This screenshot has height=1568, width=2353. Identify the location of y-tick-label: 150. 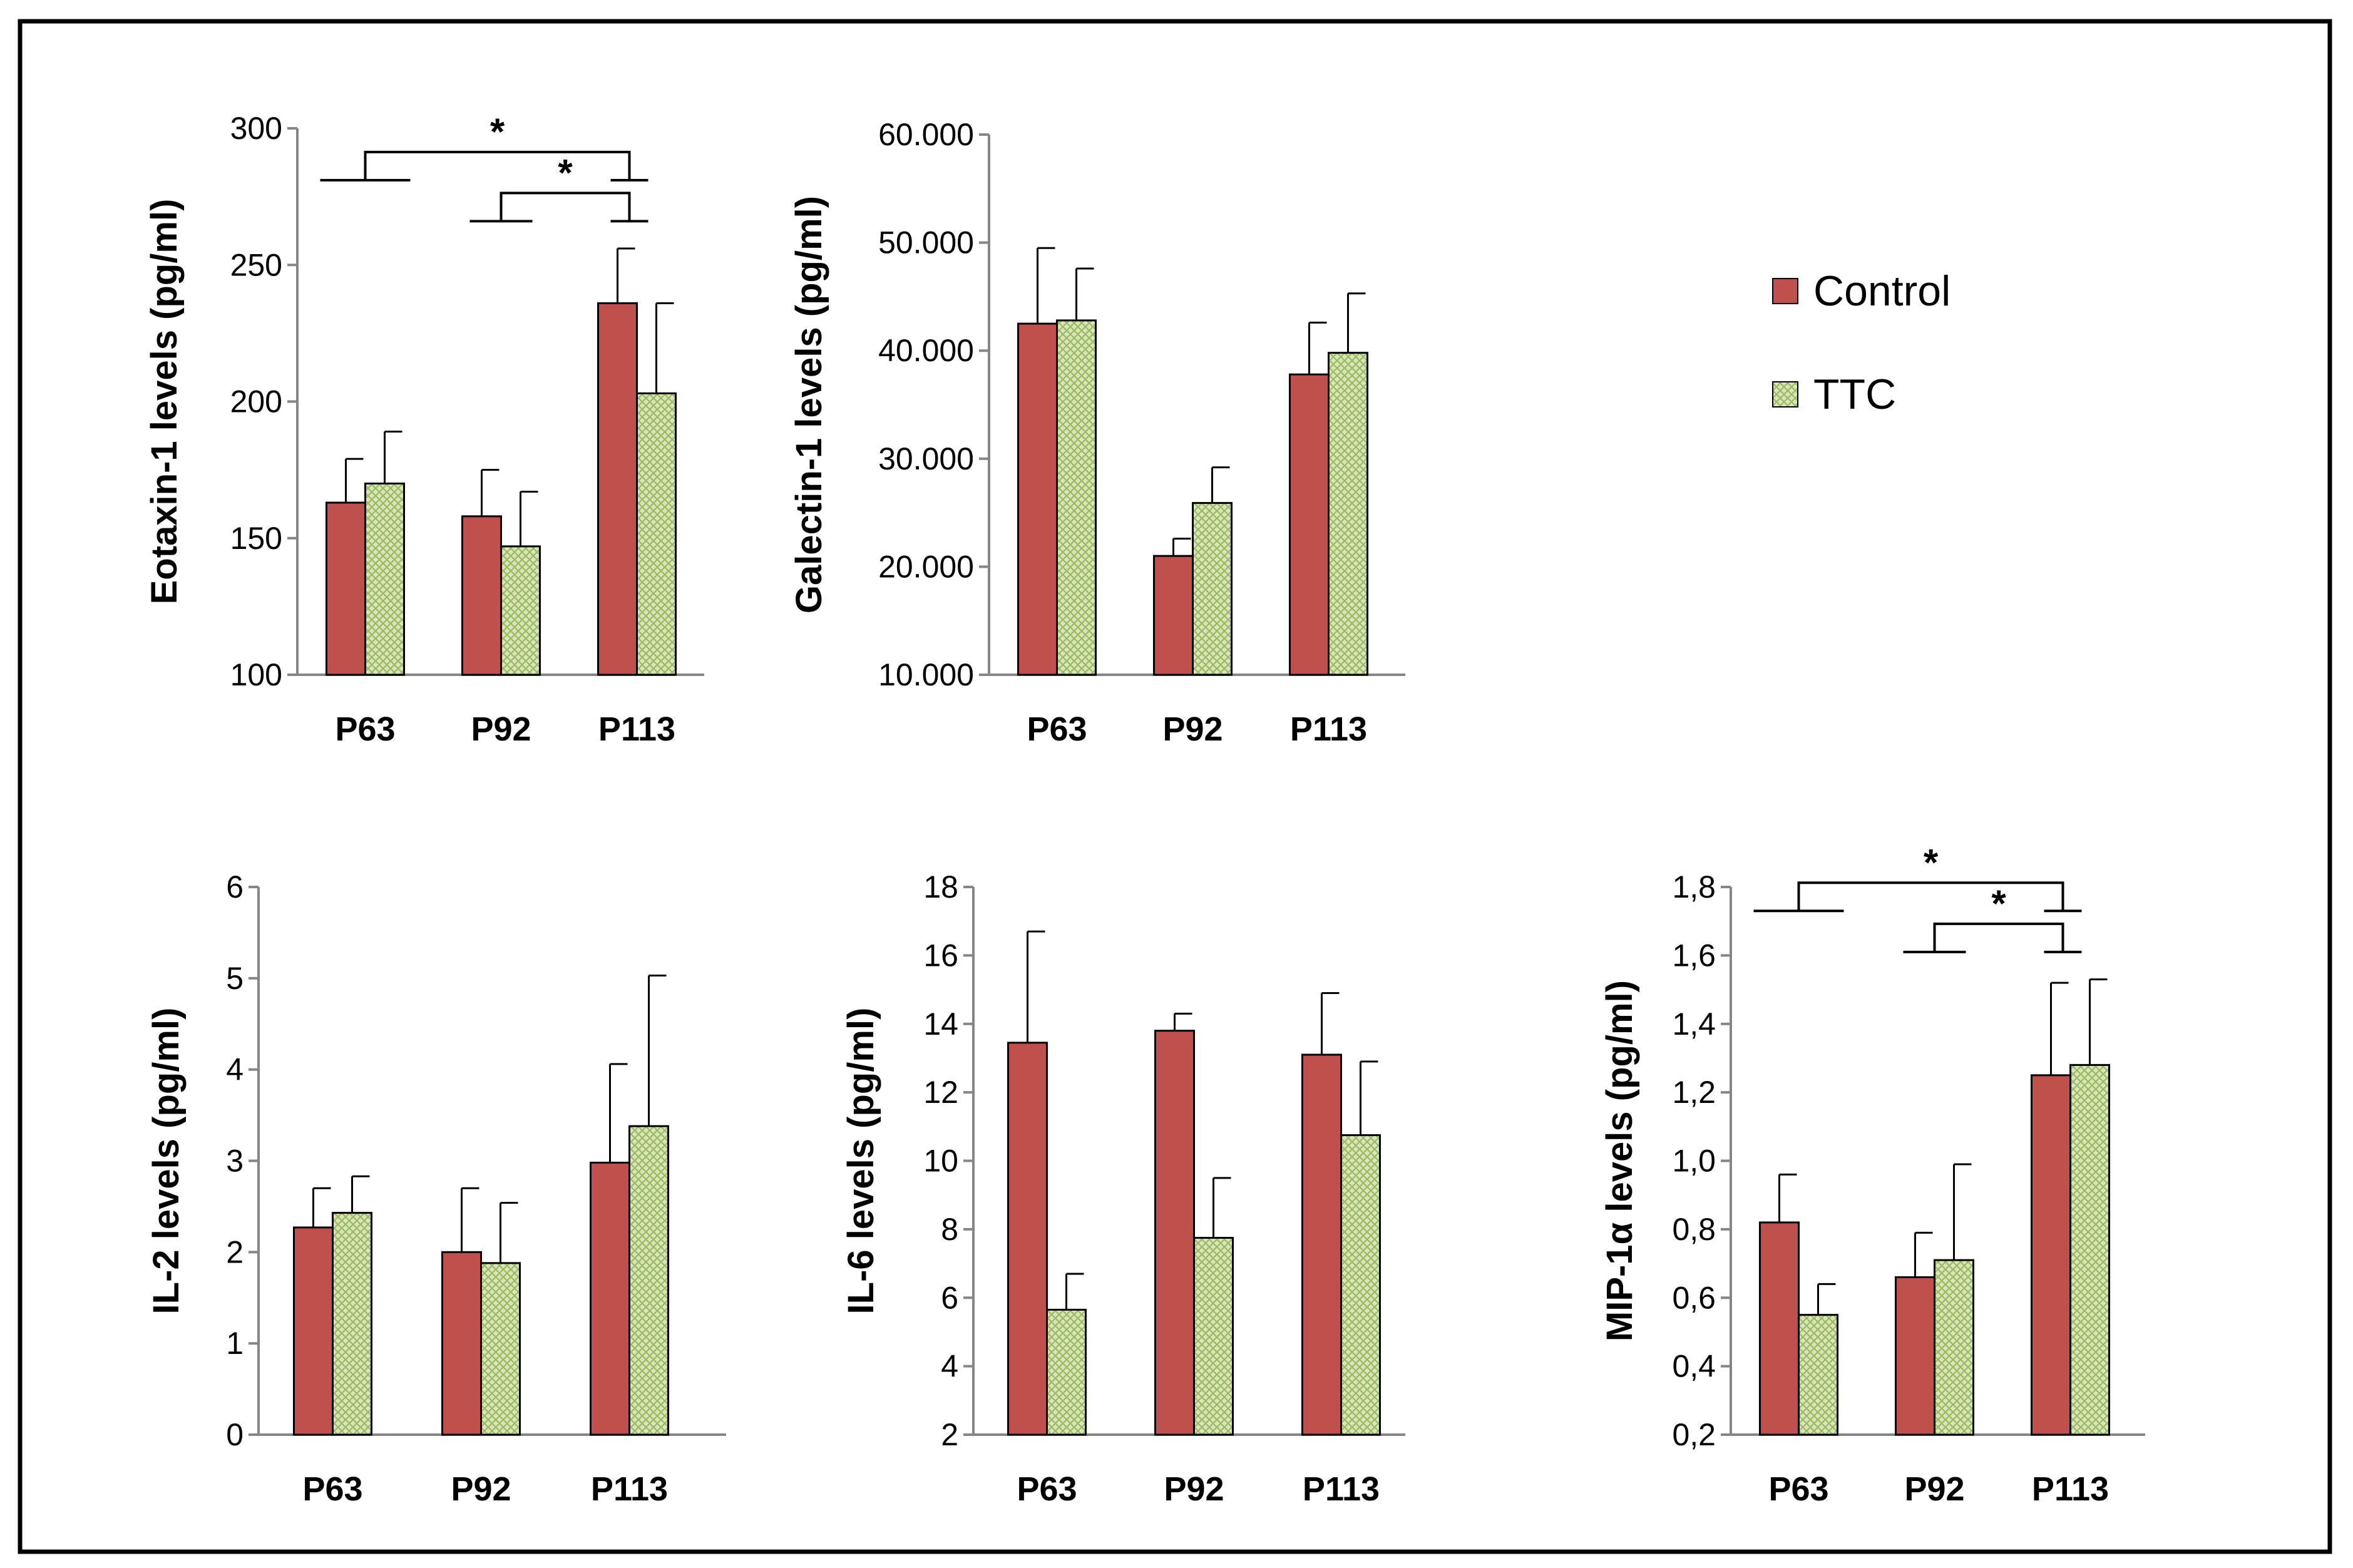
(256, 538).